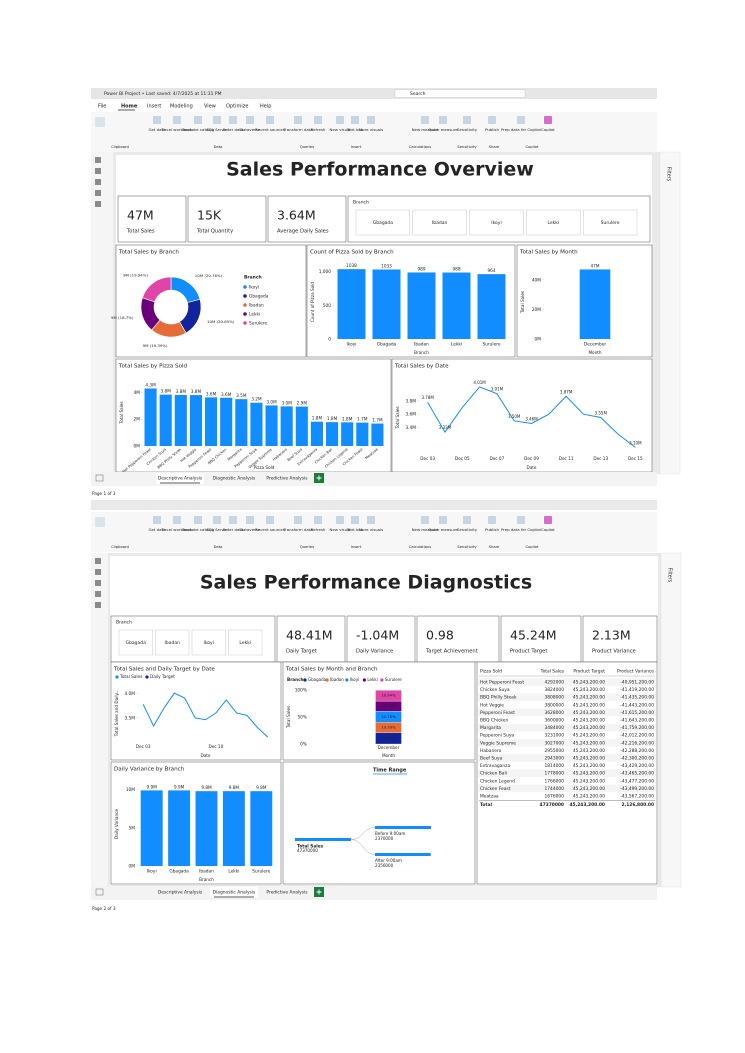 The width and height of the screenshot is (745, 1053). Describe the element at coordinates (164, 670) in the screenshot. I see `visual-title: Total Sales and Daily Target by Date` at that location.